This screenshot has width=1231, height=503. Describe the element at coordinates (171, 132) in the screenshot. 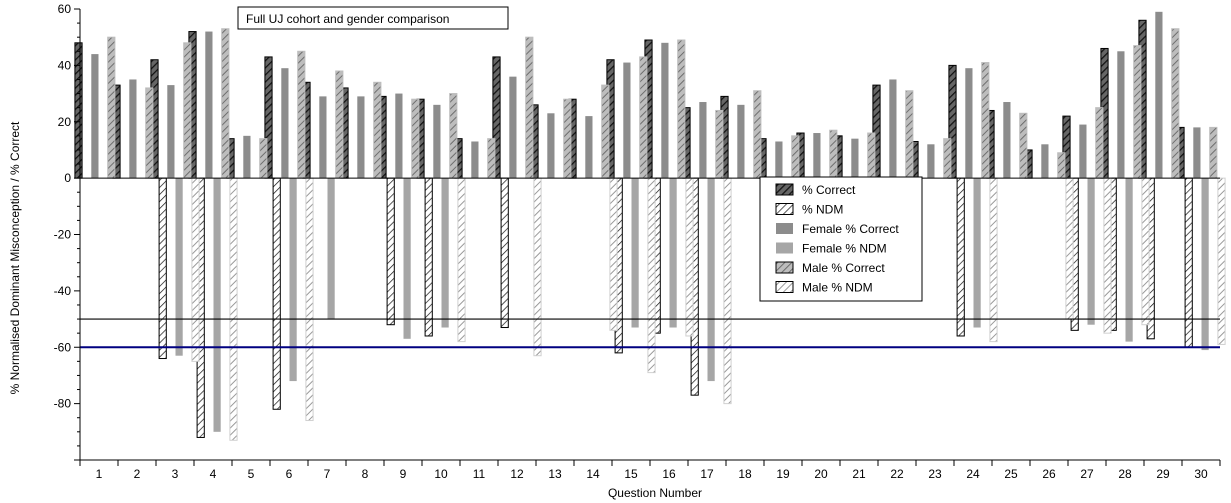

I see `bar-female-correct-q3` at that location.